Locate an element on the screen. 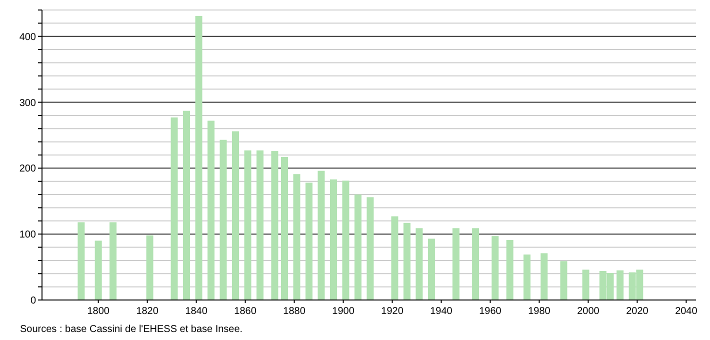 The height and width of the screenshot is (340, 710). y-tick-label: 0 is located at coordinates (33, 301).